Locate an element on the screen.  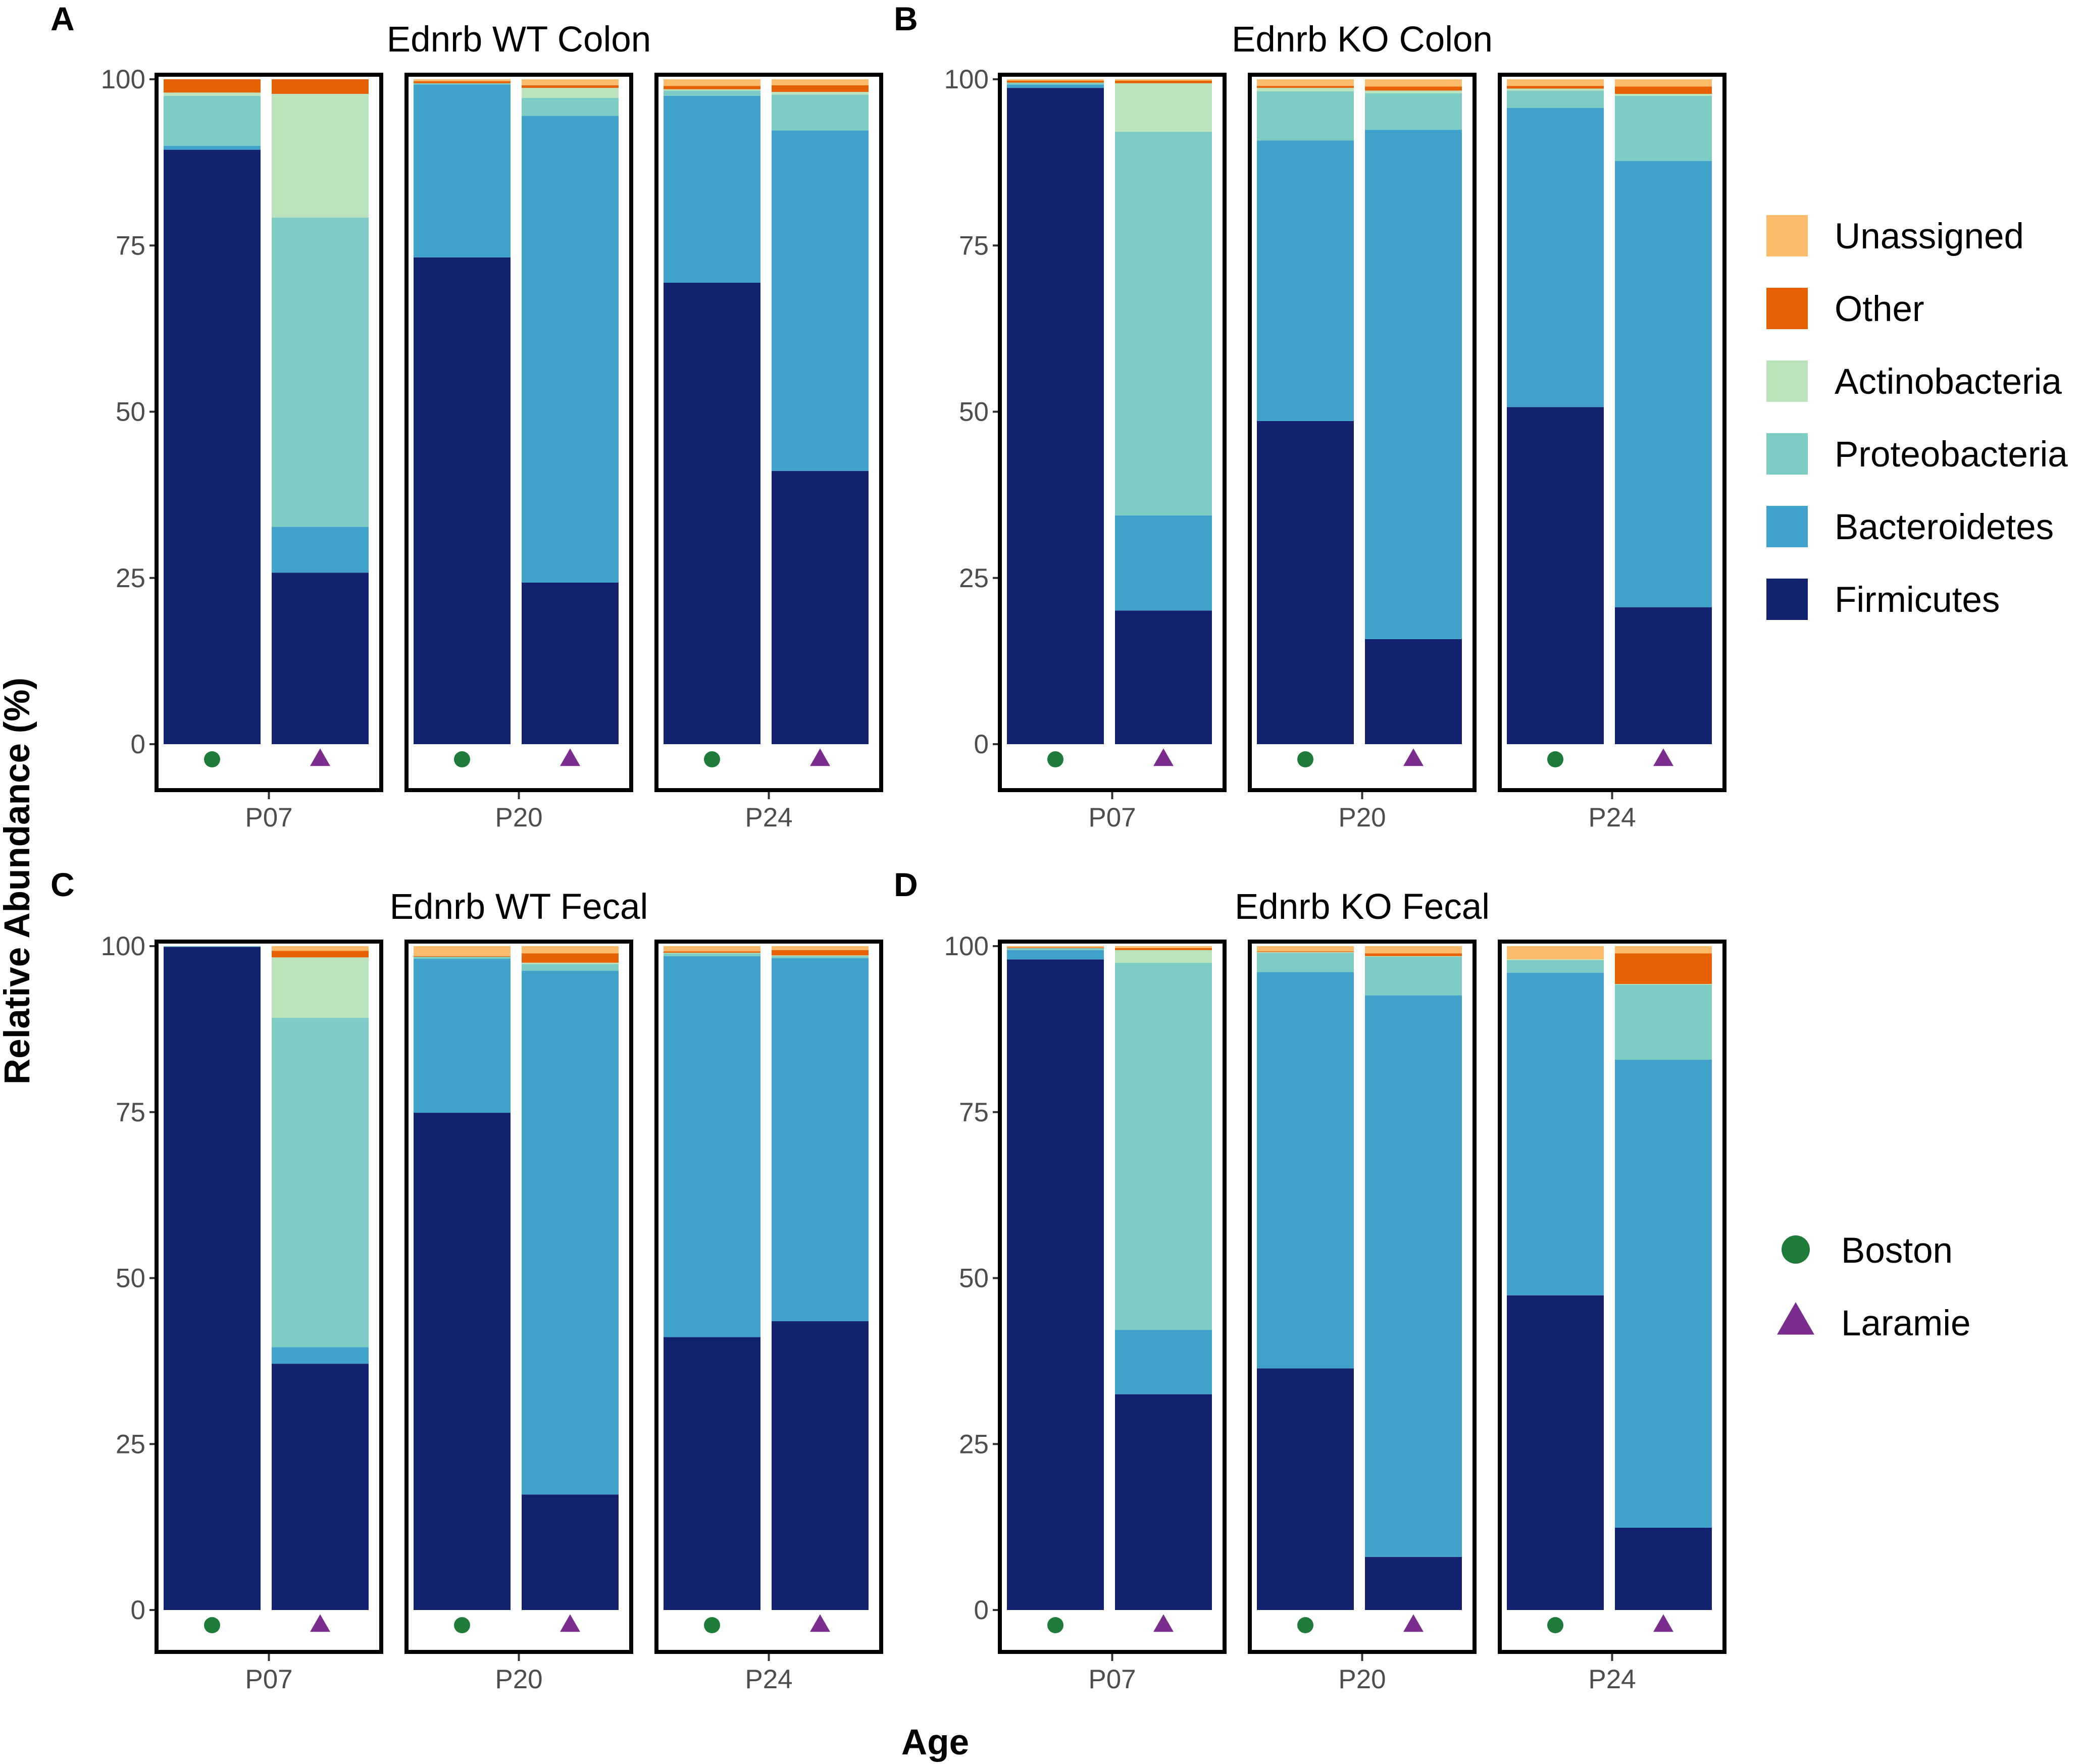
legend-swatch-firmicutes is located at coordinates (1787, 599).